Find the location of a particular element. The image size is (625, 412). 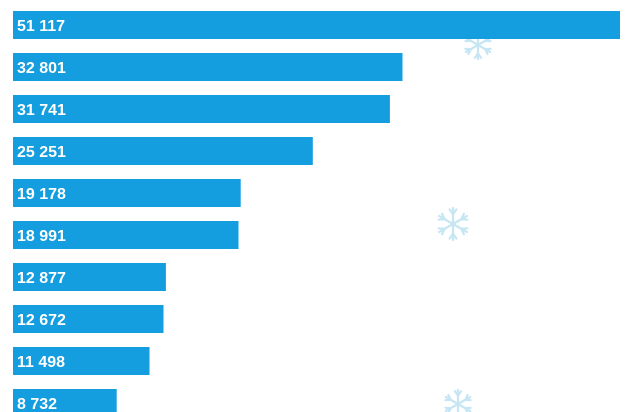

bar-value-label-5: 19 178 is located at coordinates (41, 194).